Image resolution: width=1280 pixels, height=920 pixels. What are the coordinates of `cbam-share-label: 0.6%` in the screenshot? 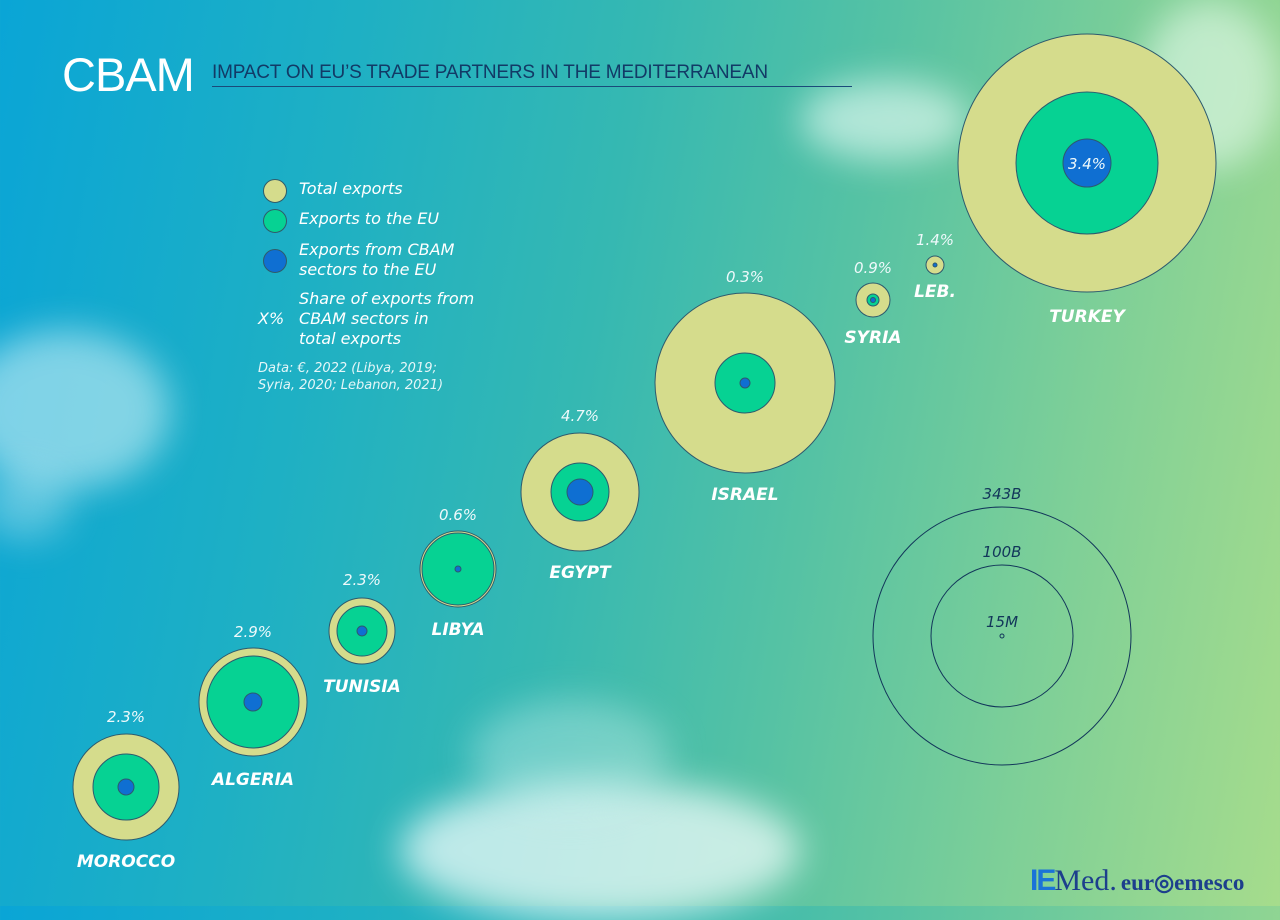 It's located at (458, 515).